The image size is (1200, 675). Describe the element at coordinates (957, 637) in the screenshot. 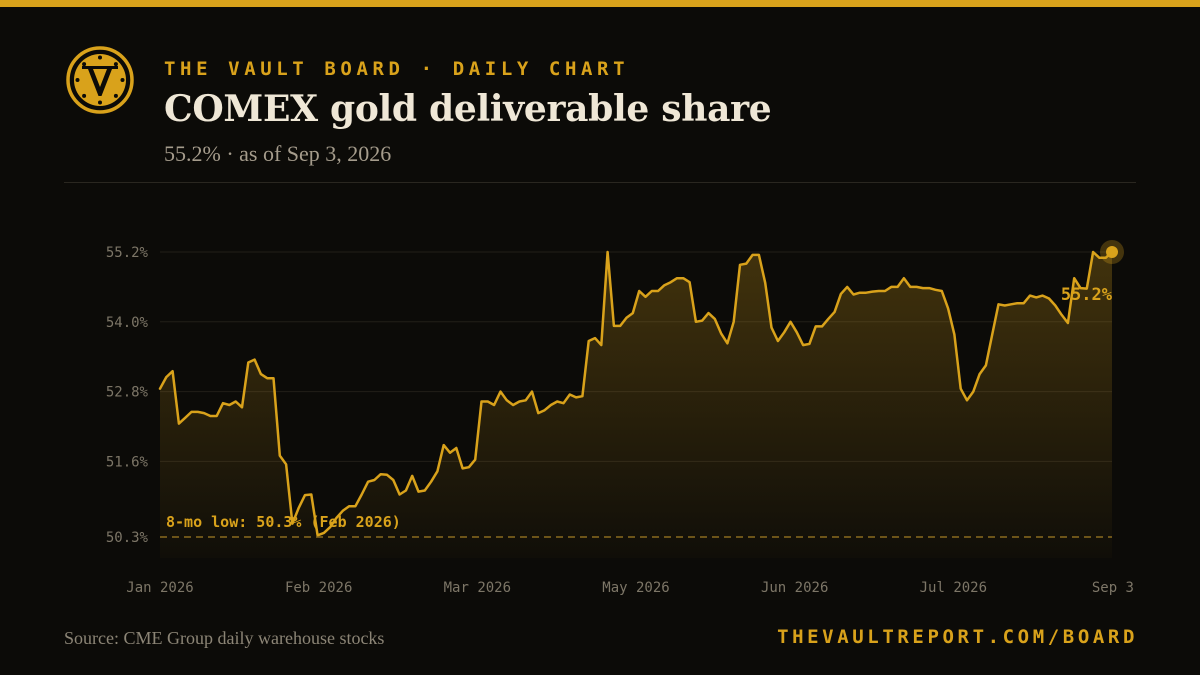

I see `site-url-link: THEVAULTREPORT.COM/BOARD` at that location.